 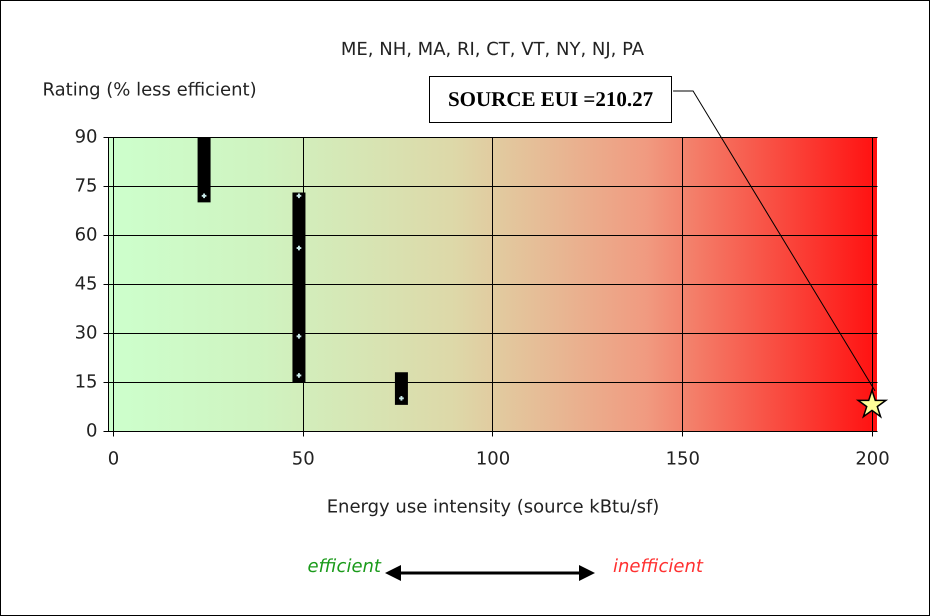 What do you see at coordinates (86, 333) in the screenshot?
I see `y-tick-label: 30` at bounding box center [86, 333].